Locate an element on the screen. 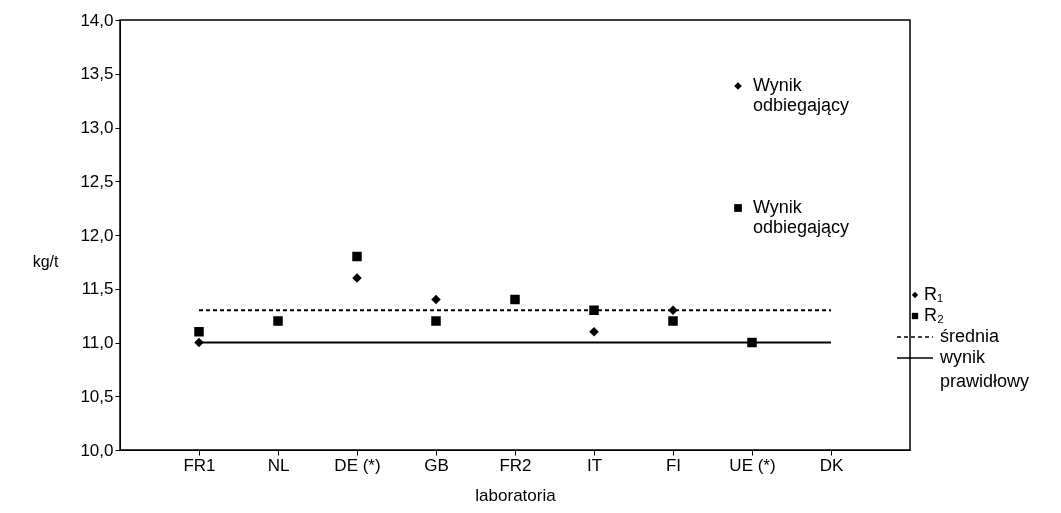 The image size is (1061, 513). legend-label: średnia is located at coordinates (970, 336).